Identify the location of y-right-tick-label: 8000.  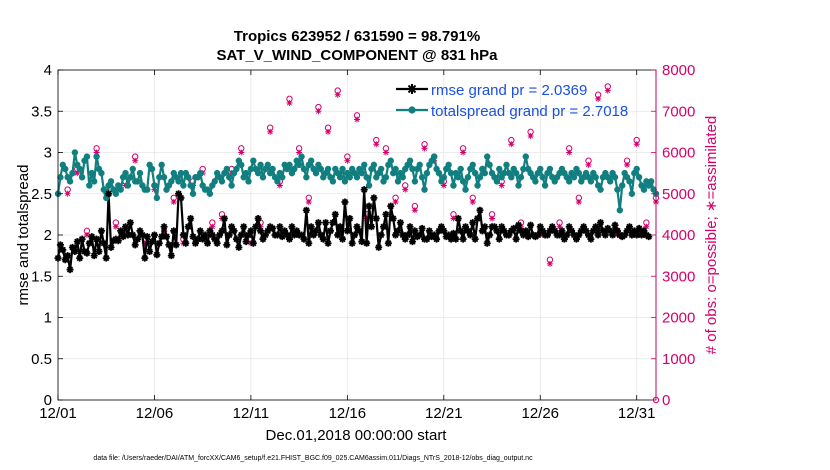
(678, 70).